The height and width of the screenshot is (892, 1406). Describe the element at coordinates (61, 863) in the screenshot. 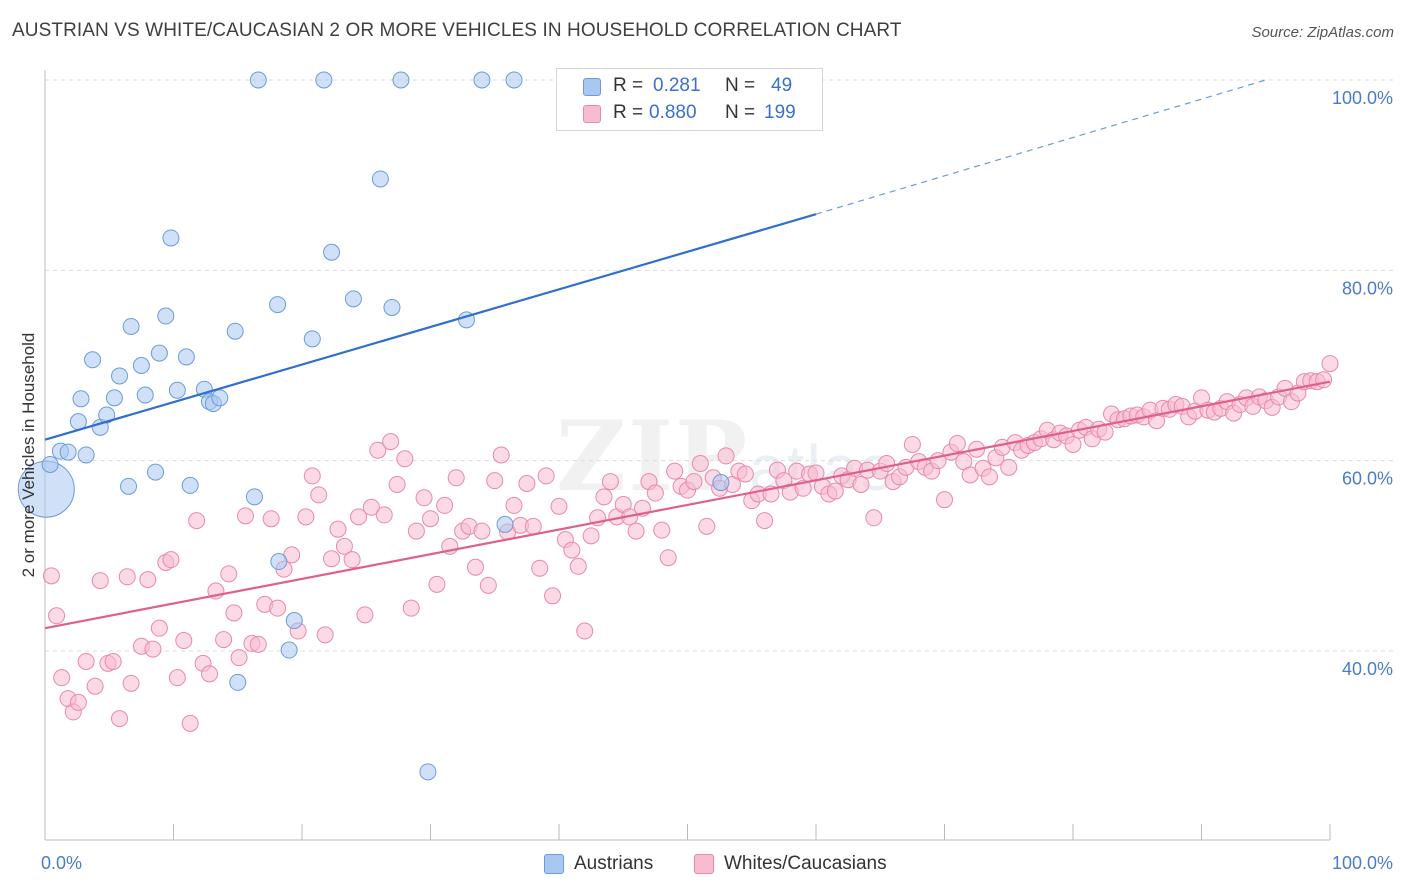

I see `x-tick-label: 0.0%` at that location.